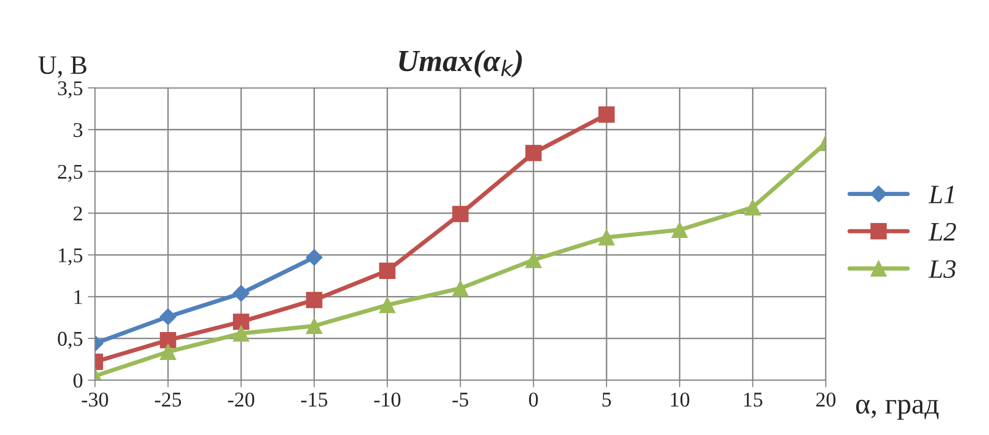 The width and height of the screenshot is (989, 435). Describe the element at coordinates (753, 399) in the screenshot. I see `x-tick-label: 15` at that location.